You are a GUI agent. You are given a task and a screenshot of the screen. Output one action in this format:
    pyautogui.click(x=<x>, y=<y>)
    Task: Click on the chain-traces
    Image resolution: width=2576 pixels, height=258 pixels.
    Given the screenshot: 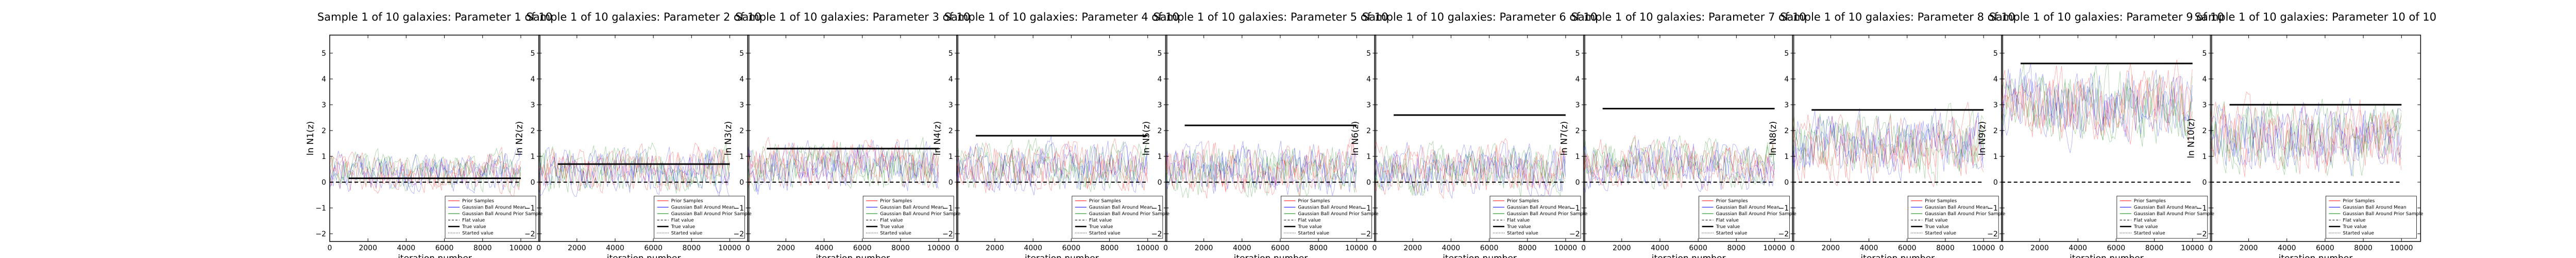 What is the action you would take?
    pyautogui.click(x=1052, y=166)
    